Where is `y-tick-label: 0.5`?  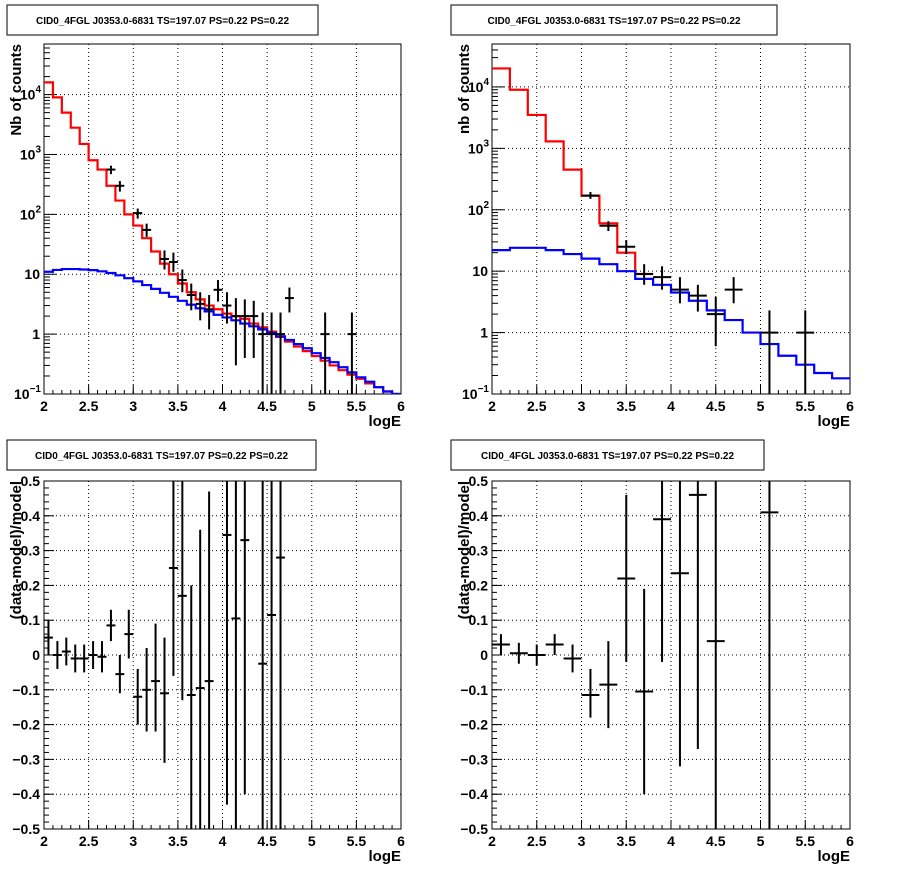
y-tick-label: 0.5 is located at coordinates (479, 481).